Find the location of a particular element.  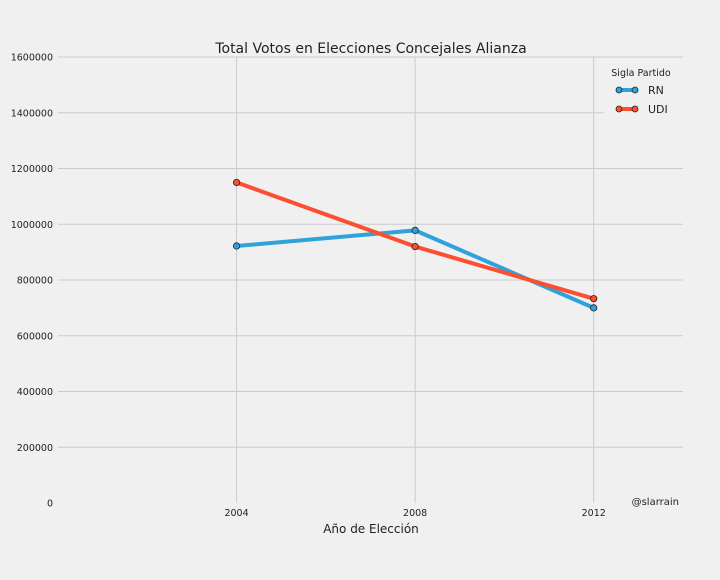

legend-item-udi: UDI is located at coordinates (641, 109).